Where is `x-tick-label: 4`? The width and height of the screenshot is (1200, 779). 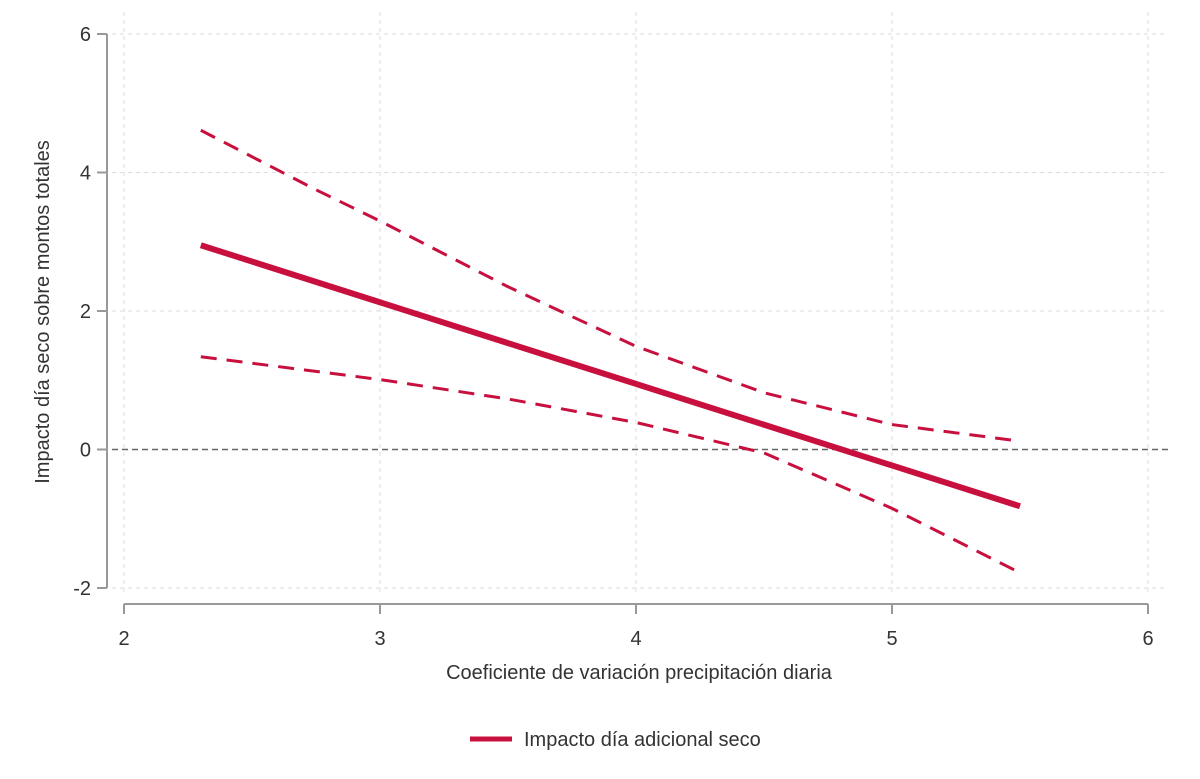 x-tick-label: 4 is located at coordinates (635, 639).